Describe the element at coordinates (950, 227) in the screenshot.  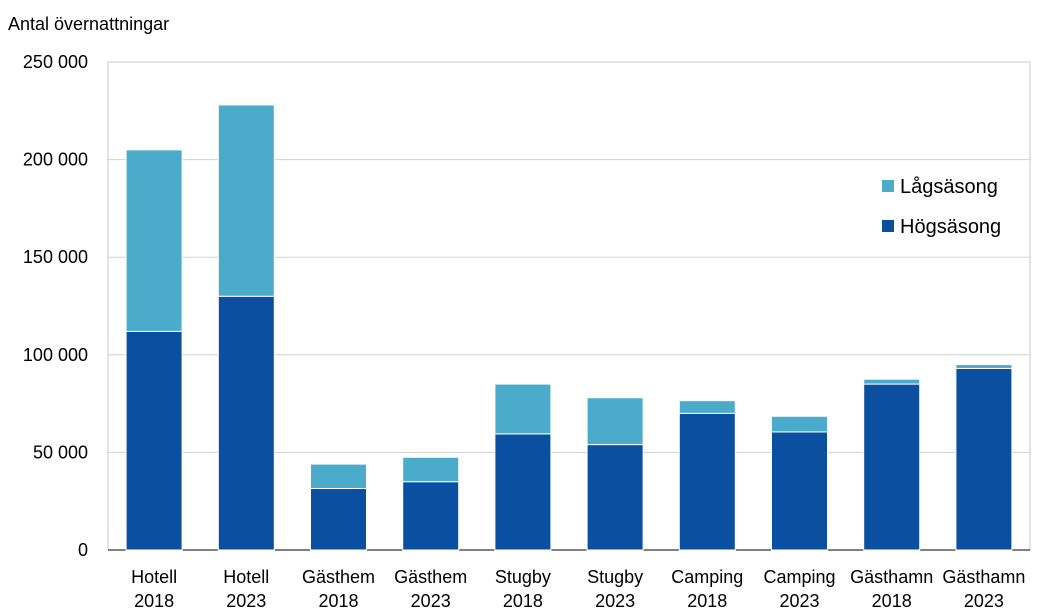
I see `legend-label: Högsäsong` at that location.